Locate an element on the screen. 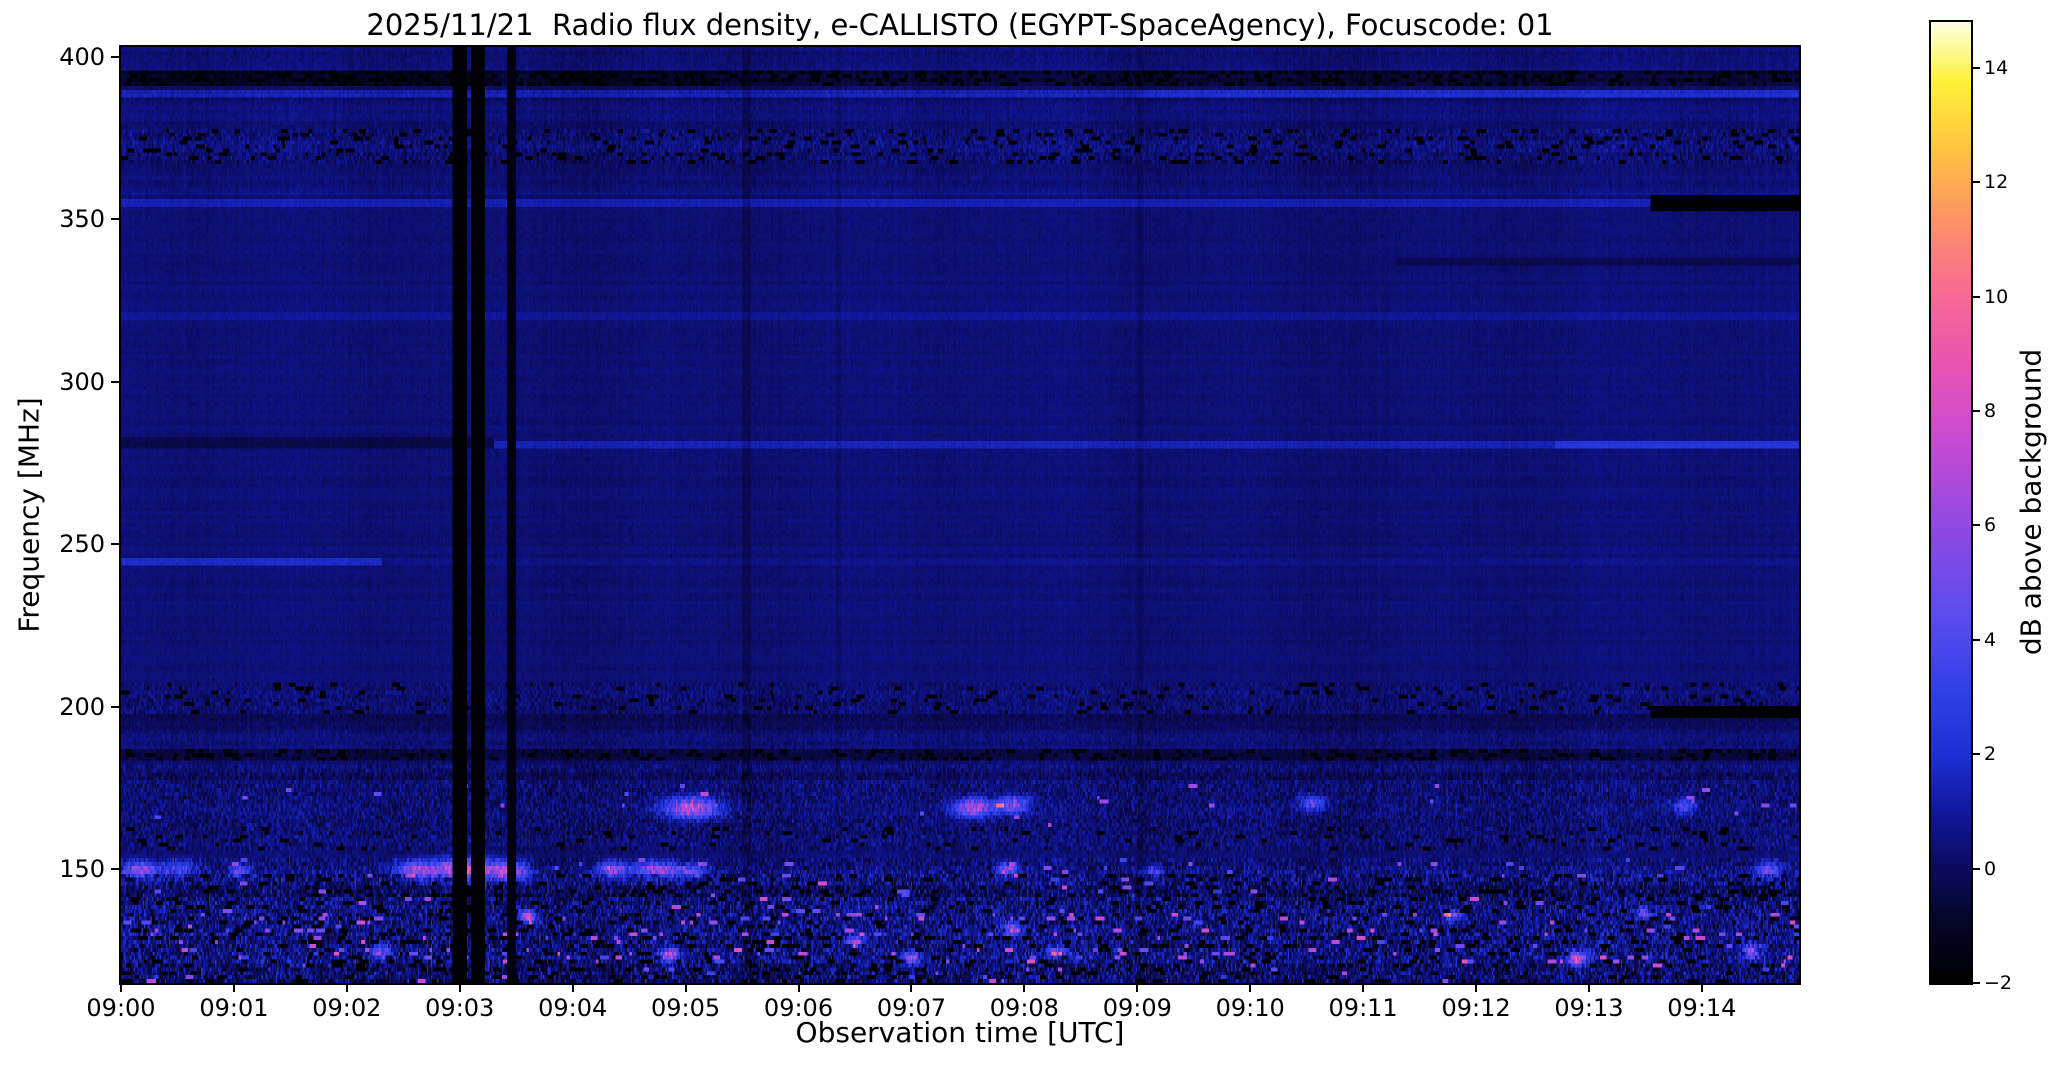 Image resolution: width=2066 pixels, height=1067 pixels. y-tick-label: 400 is located at coordinates (82, 56).